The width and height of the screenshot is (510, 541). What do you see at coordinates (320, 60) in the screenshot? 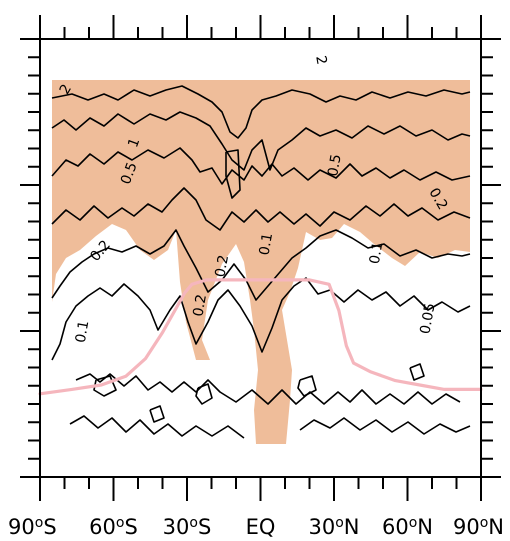
I see `contour-label-5: 2` at bounding box center [320, 60].